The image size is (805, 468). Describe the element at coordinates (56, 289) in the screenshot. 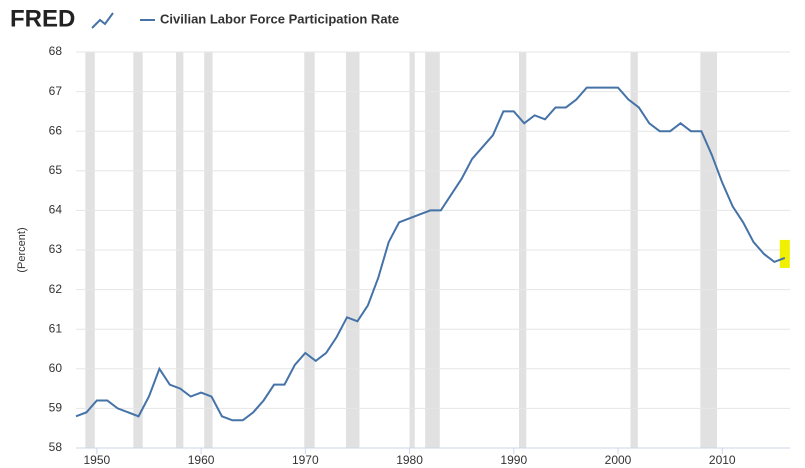

I see `y-tick-label: 62` at that location.